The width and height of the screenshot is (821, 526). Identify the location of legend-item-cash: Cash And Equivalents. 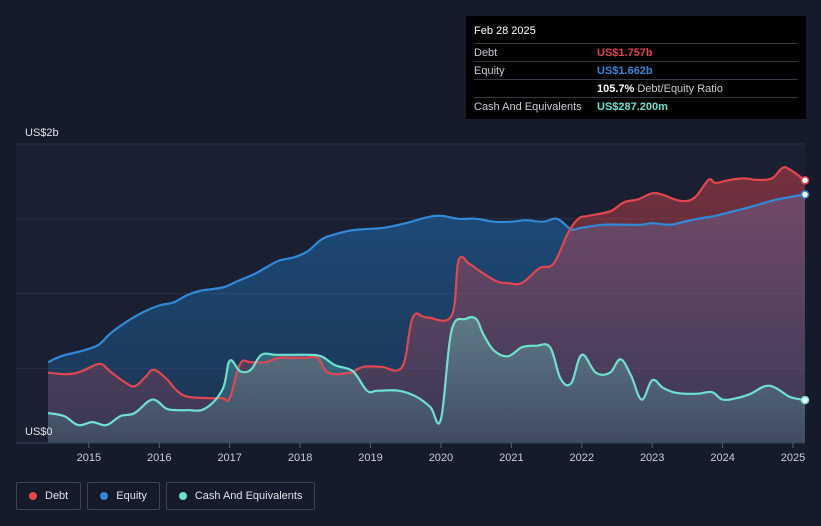
(240, 496).